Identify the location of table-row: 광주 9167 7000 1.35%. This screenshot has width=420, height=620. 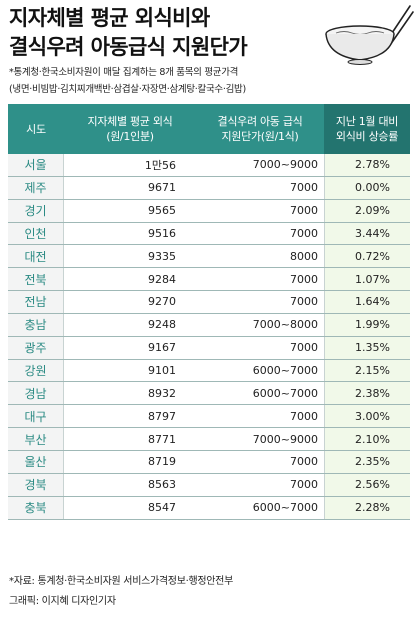
(209, 348).